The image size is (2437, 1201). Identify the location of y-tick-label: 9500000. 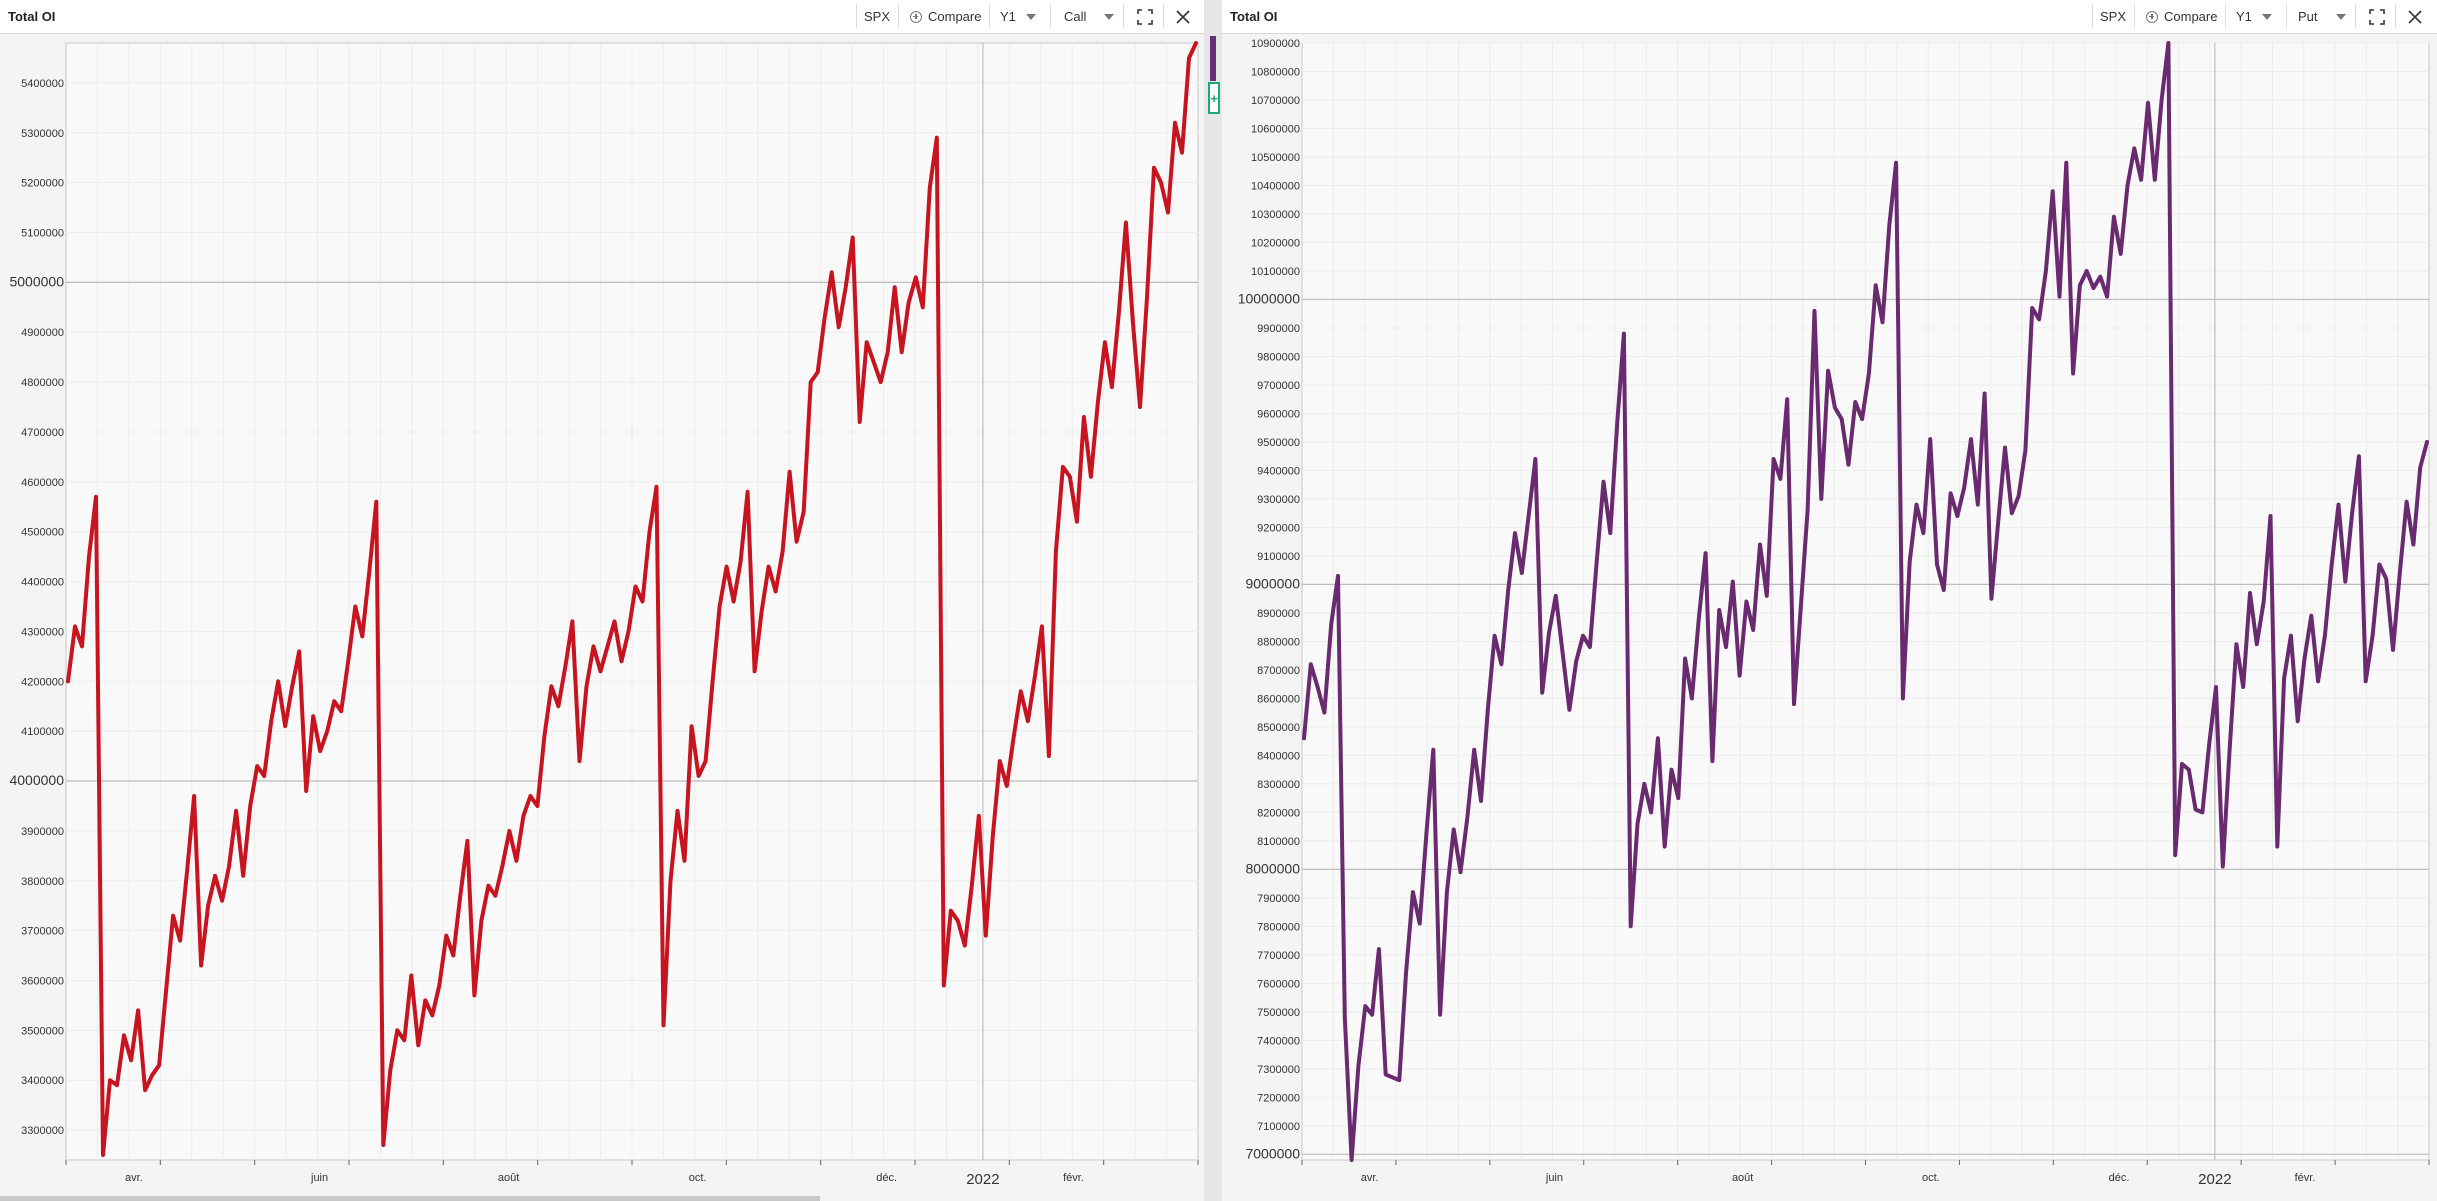
(1278, 443).